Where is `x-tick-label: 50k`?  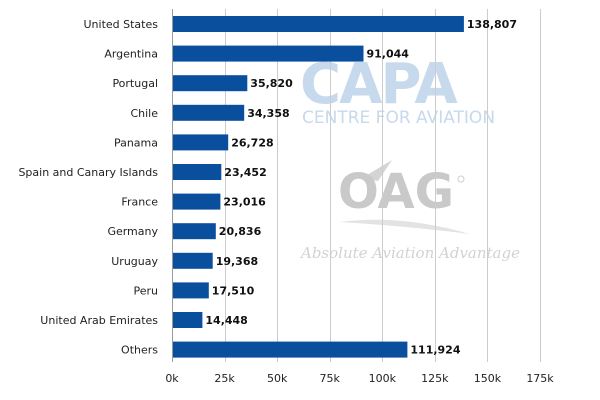 x-tick-label: 50k is located at coordinates (277, 378).